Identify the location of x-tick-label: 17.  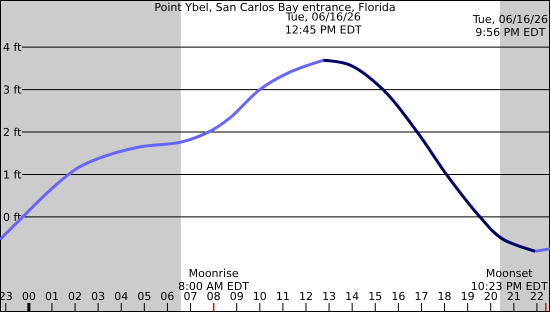
(421, 296).